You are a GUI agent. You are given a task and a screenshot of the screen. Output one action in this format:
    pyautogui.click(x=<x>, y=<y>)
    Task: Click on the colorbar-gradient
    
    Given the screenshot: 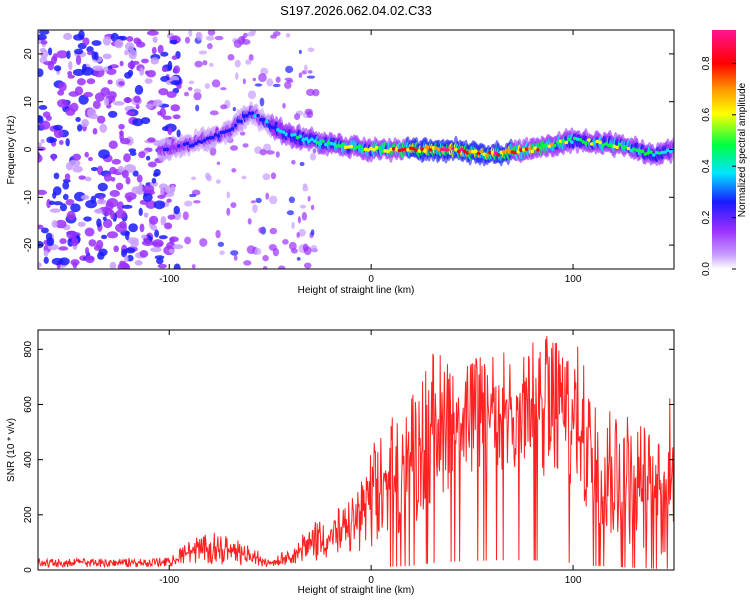 What is the action you would take?
    pyautogui.click(x=724, y=149)
    